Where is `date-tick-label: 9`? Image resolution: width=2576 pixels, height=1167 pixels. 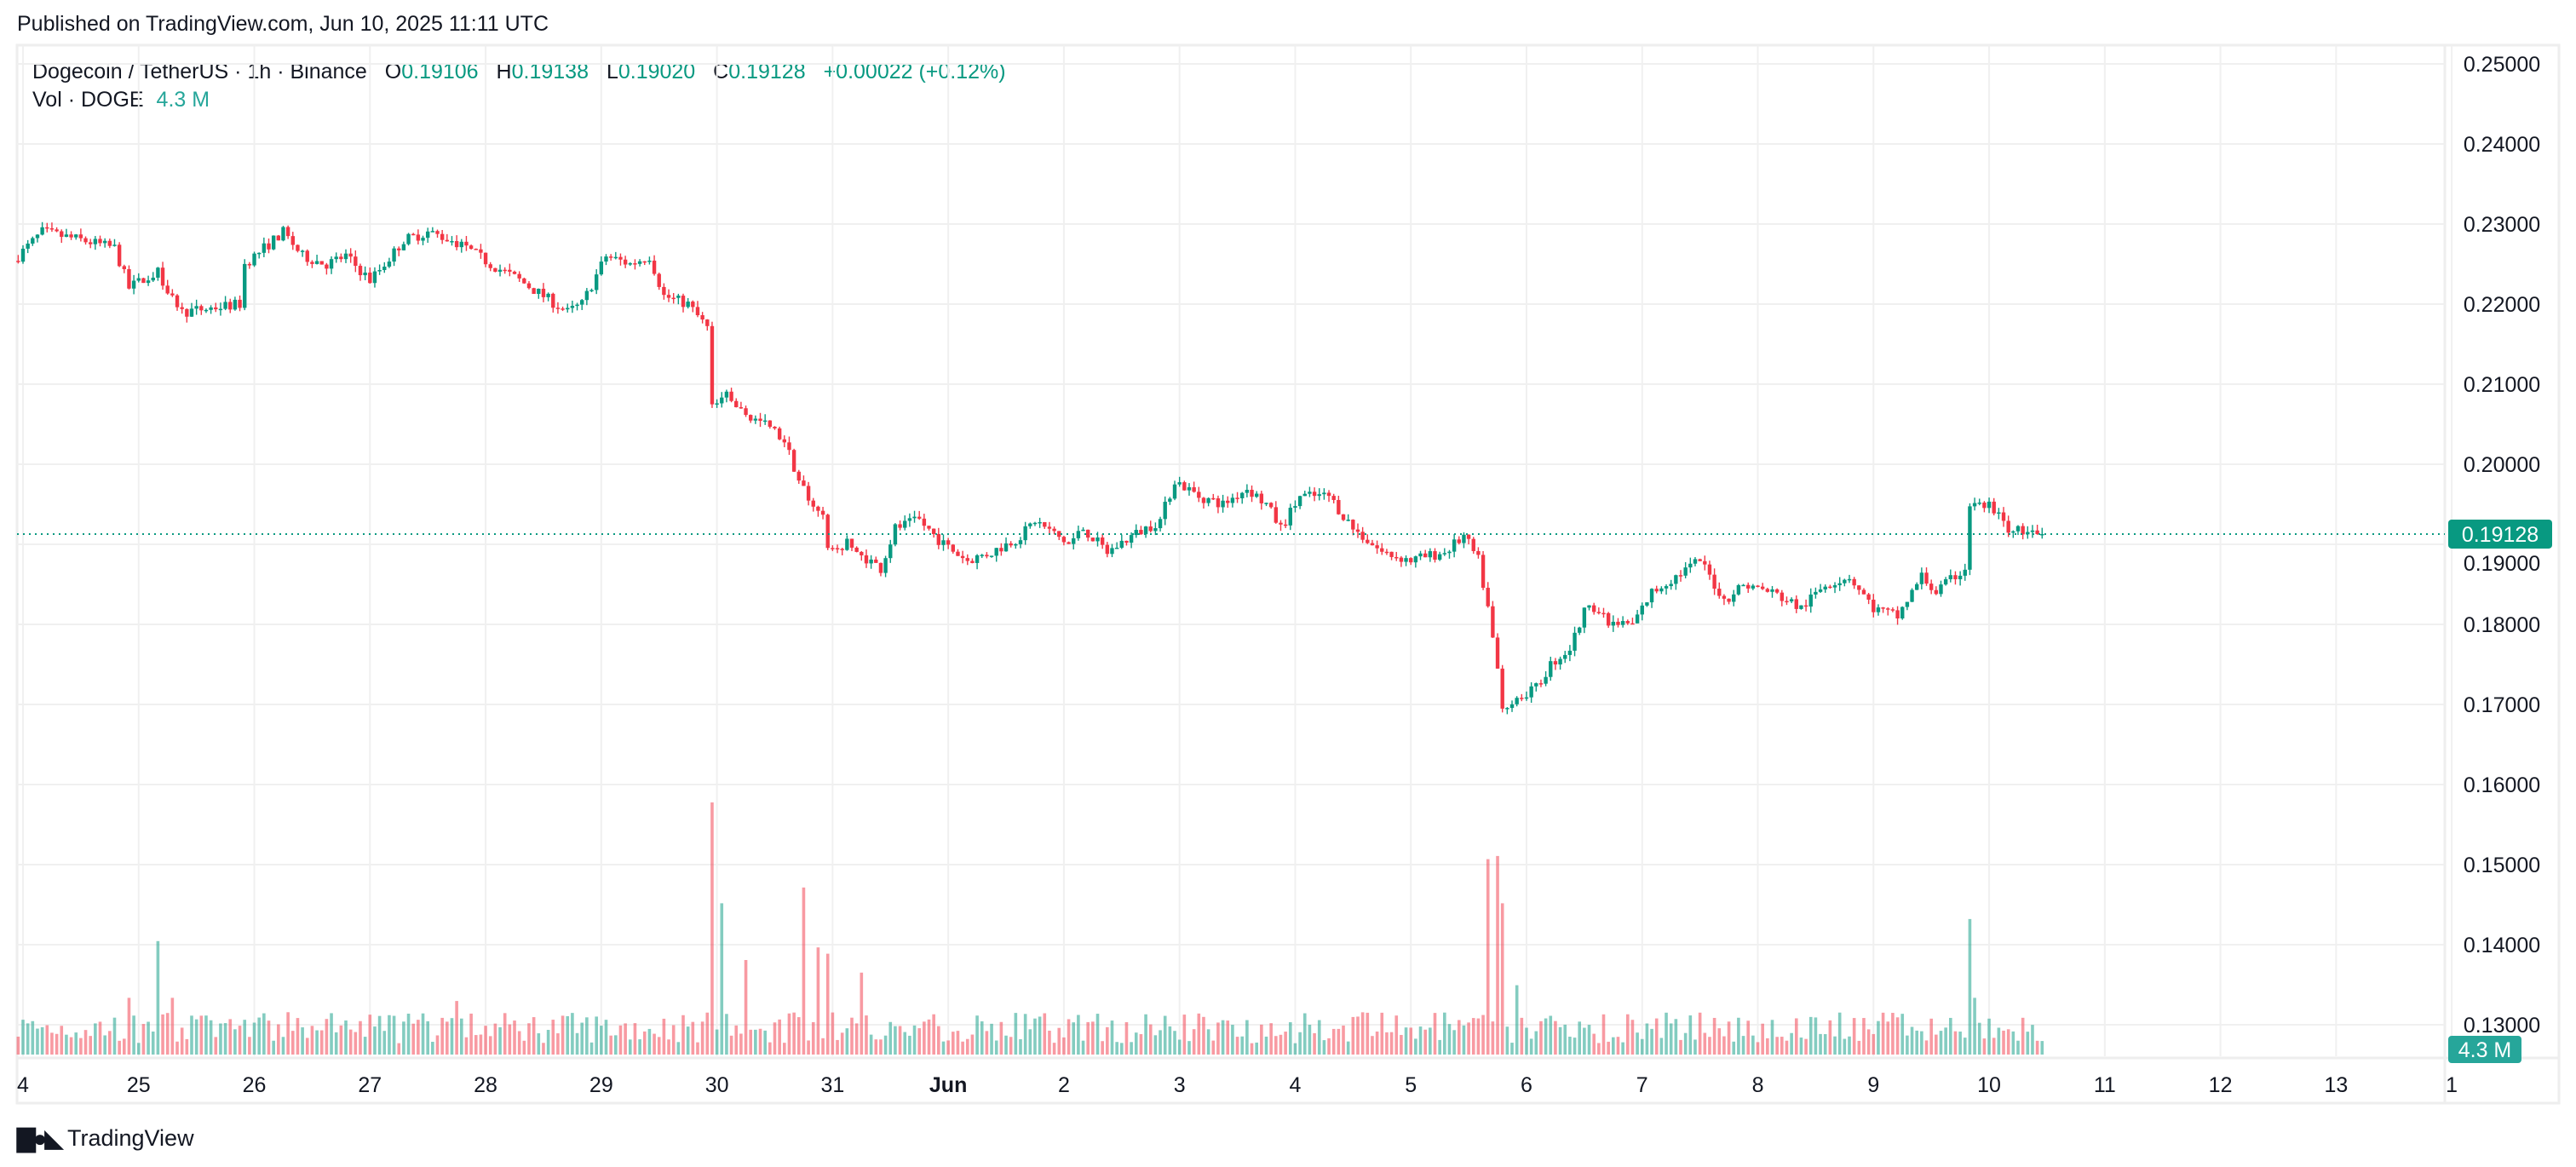 date-tick-label: 9 is located at coordinates (1873, 1085).